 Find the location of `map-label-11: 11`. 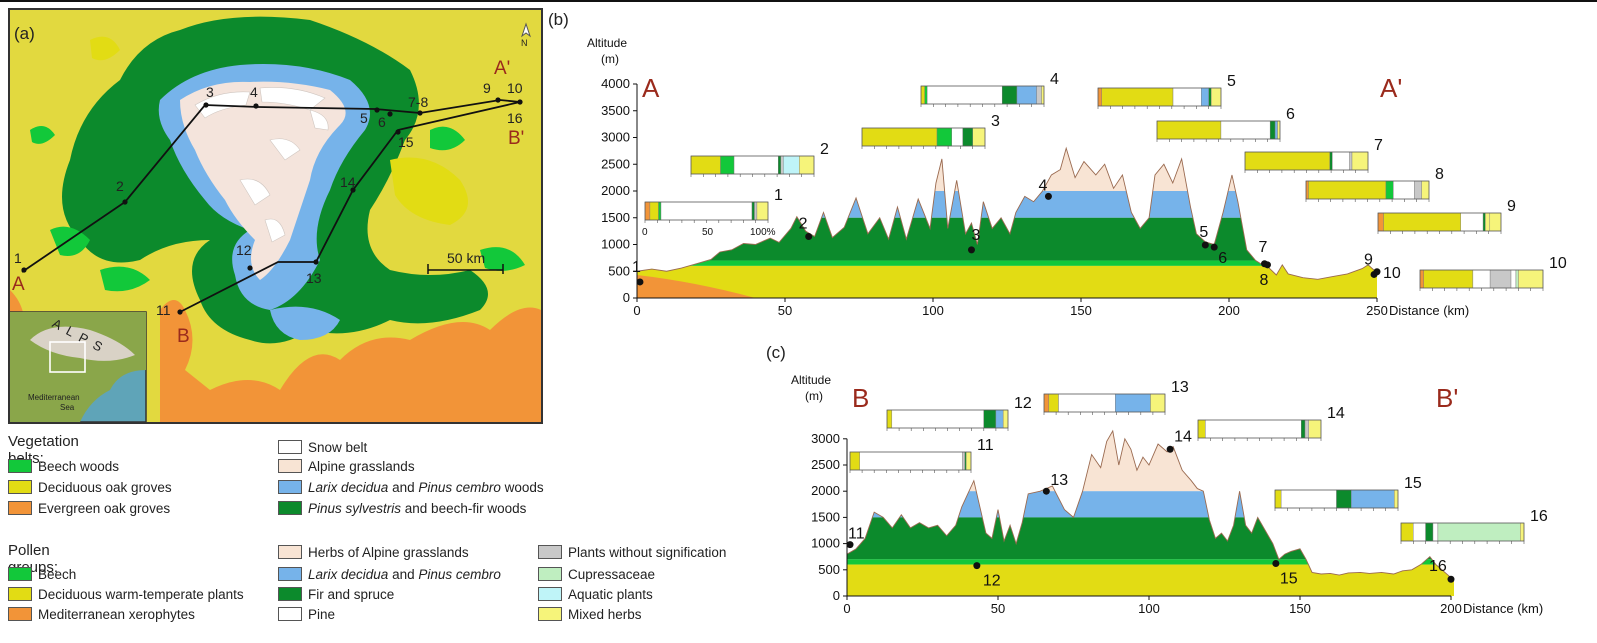

map-label-11: 11 is located at coordinates (163, 310).